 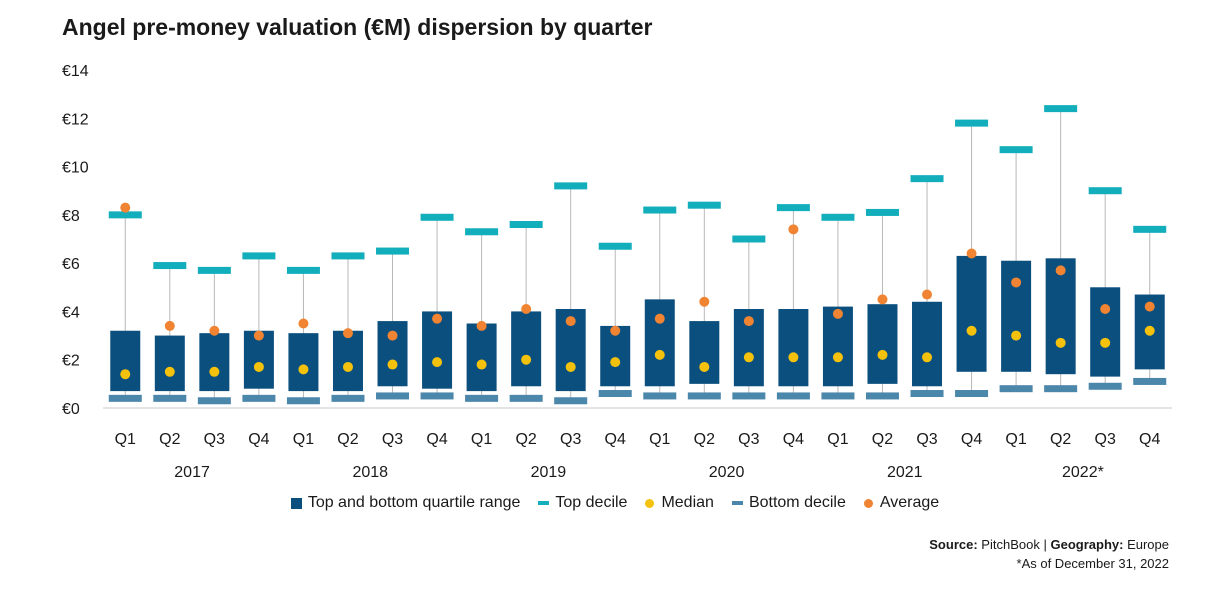 What do you see at coordinates (71, 216) in the screenshot?
I see `y-tick-label: €8` at bounding box center [71, 216].